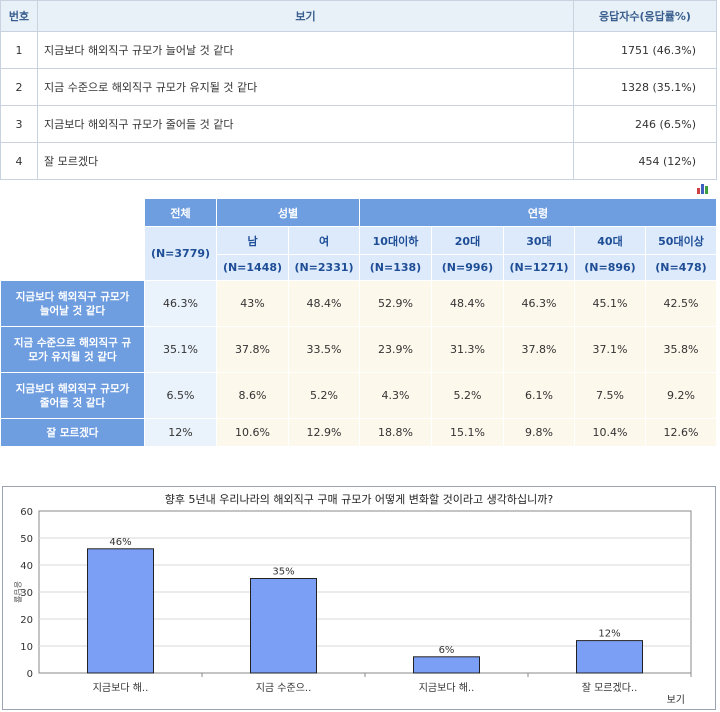  What do you see at coordinates (19, 161) in the screenshot?
I see `row-number: 4` at bounding box center [19, 161].